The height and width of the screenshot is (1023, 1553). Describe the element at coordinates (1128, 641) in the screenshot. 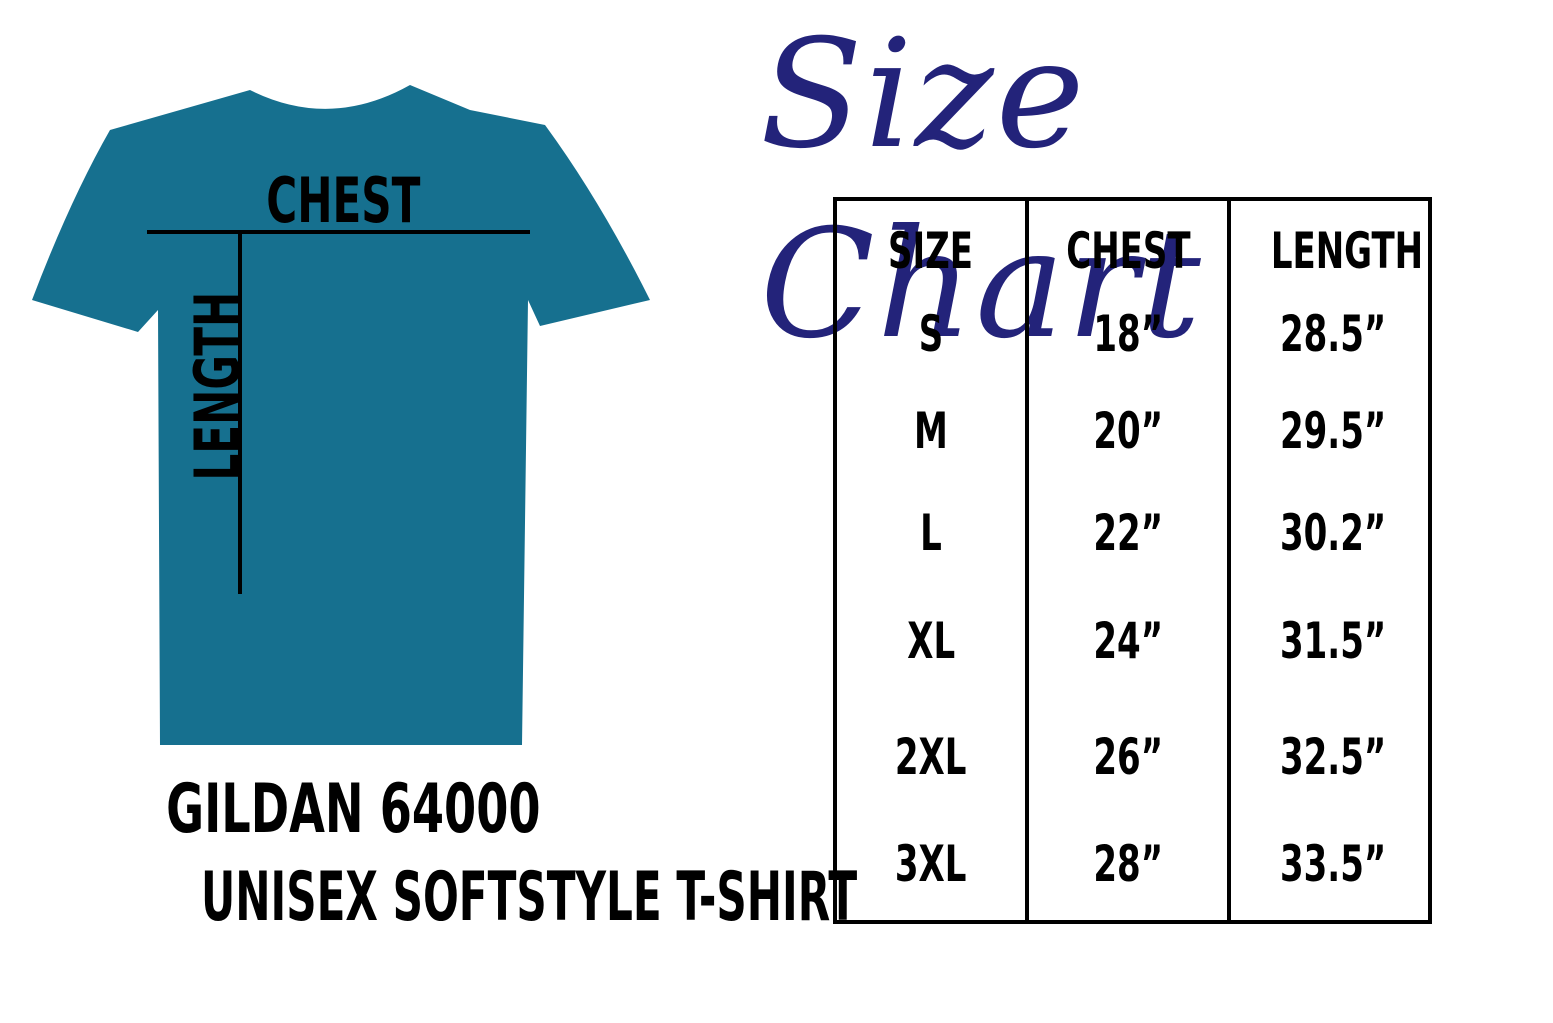

I see `cell-chest: 24”` at that location.